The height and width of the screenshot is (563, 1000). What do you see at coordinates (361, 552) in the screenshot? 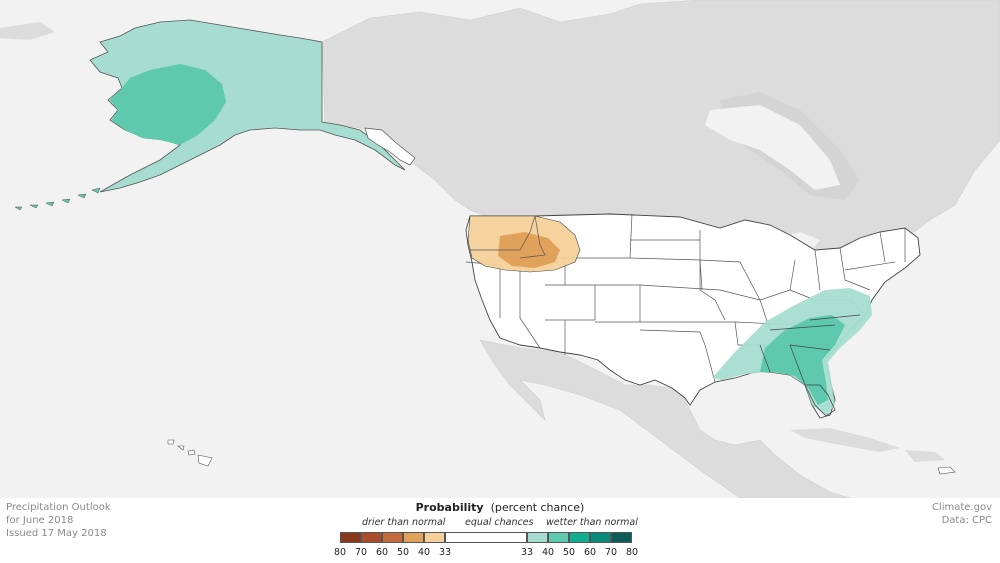
I see `legend-tick-dry: 70` at bounding box center [361, 552].